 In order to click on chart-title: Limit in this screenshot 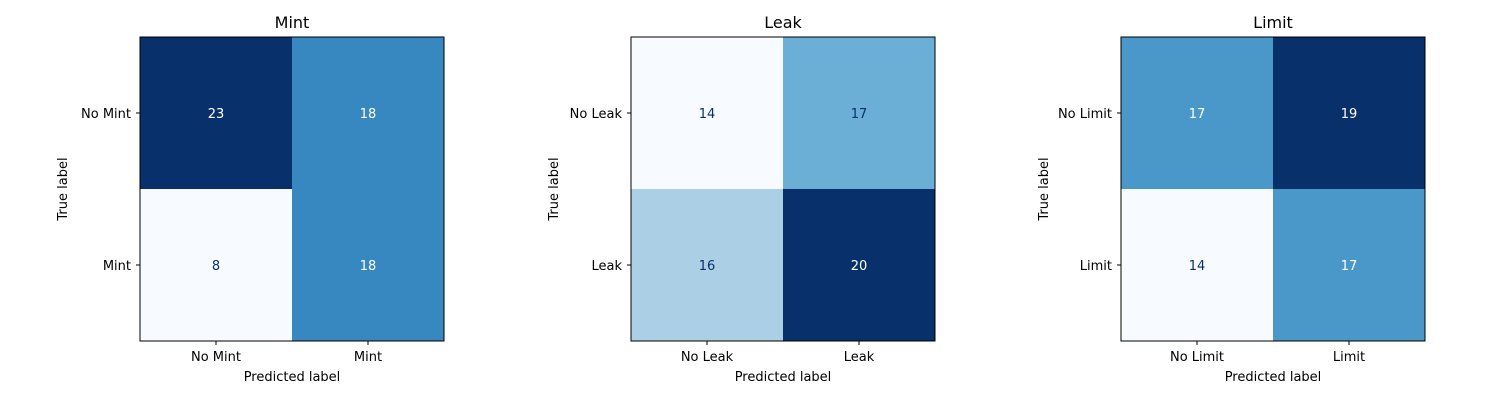, I will do `click(1273, 22)`.